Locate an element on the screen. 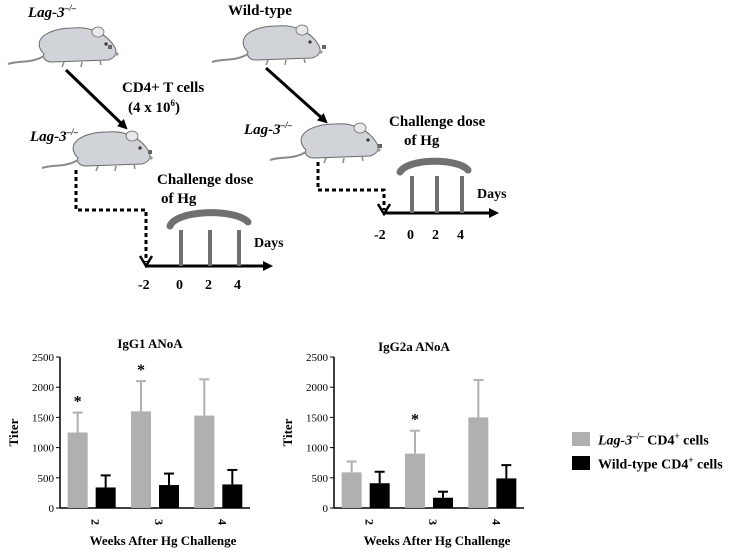 This screenshot has width=748, height=553. tick-label-right-2: 2 is located at coordinates (435, 235).